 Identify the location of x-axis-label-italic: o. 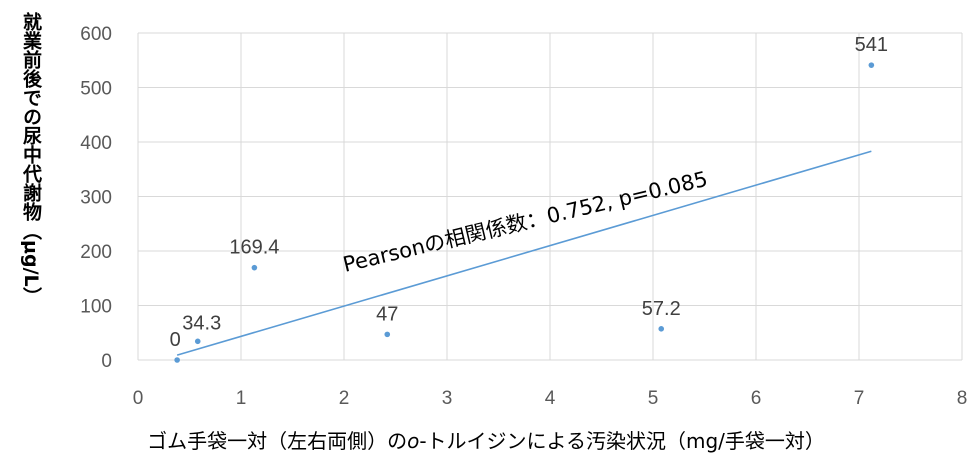
(413, 441).